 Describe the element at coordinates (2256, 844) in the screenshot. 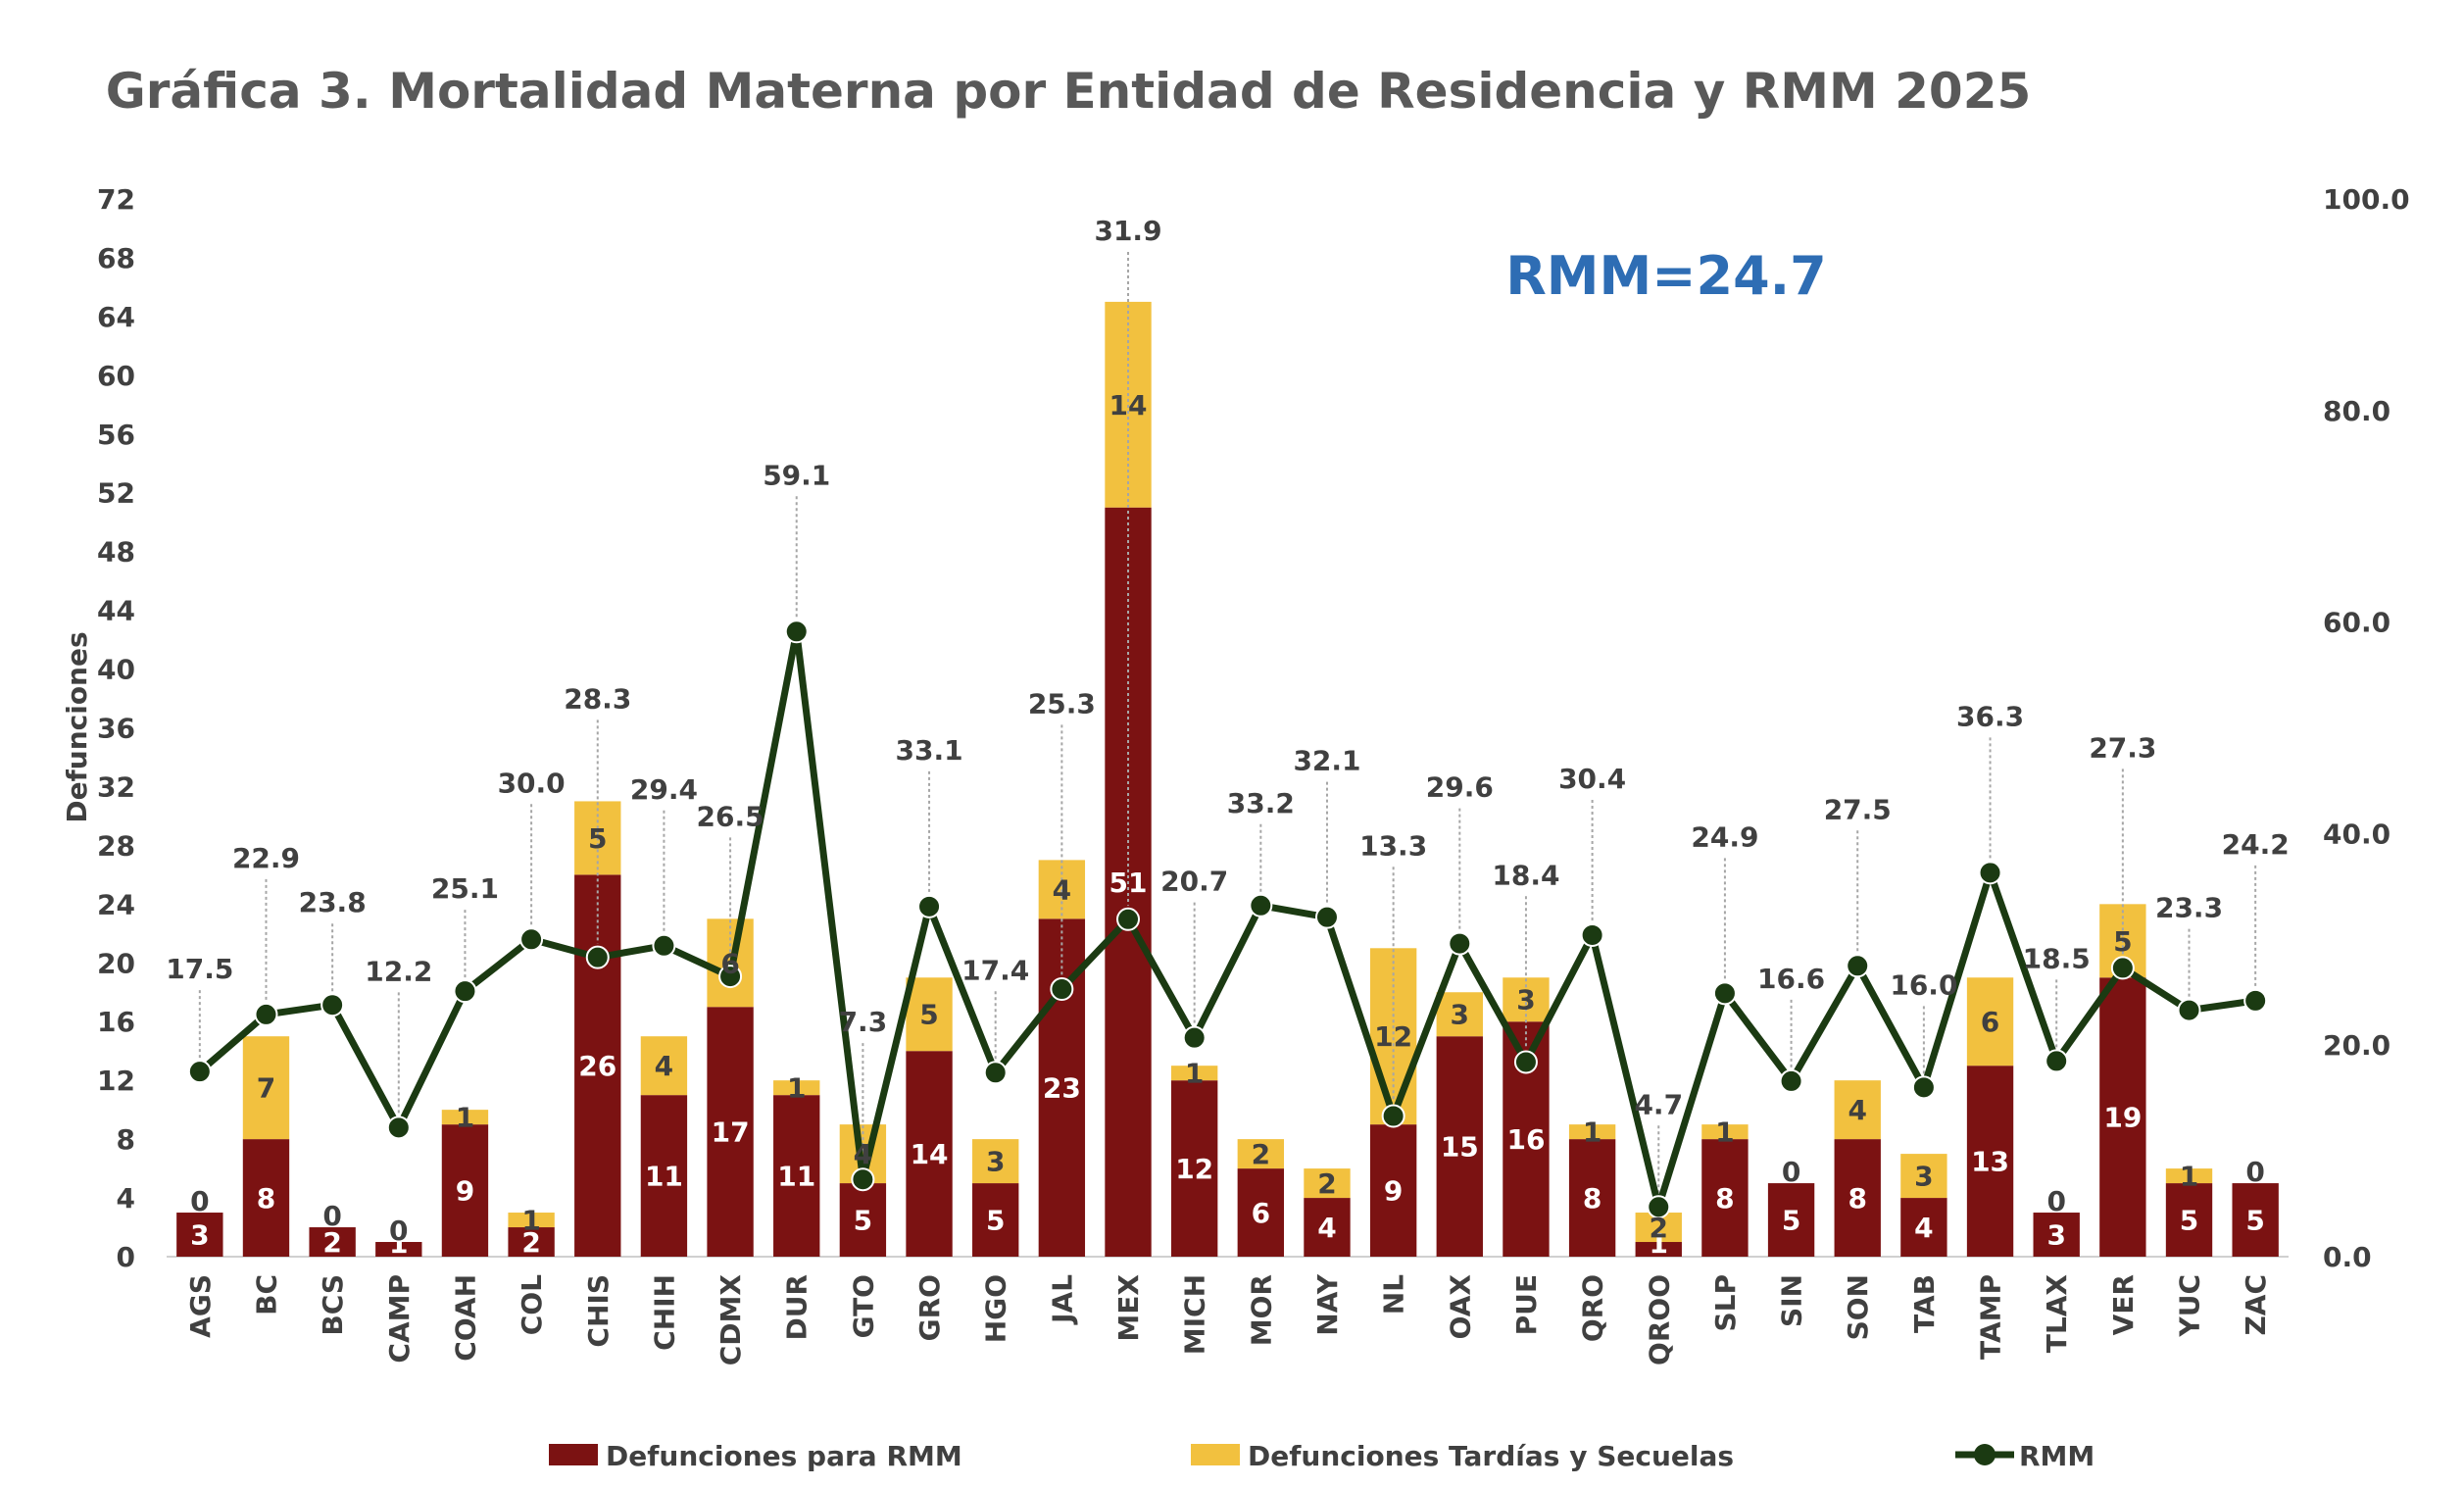

I see `rmm-value-label: 24.2` at that location.